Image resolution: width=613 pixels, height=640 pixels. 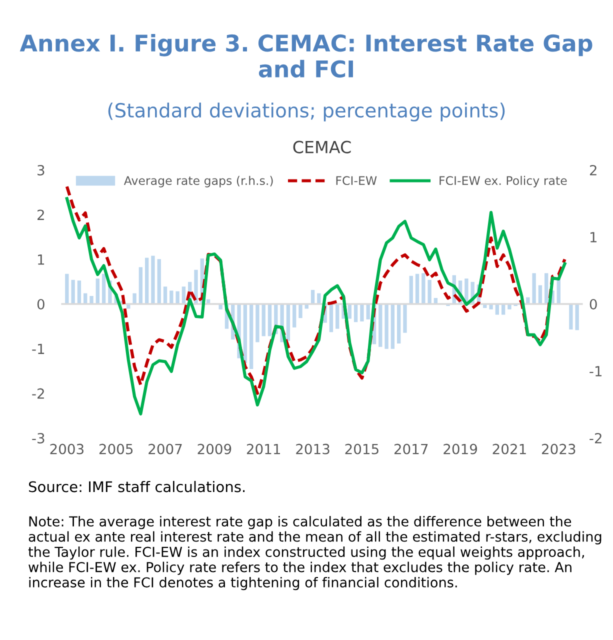 I want to click on x-tick-label: 2003, so click(x=67, y=449).